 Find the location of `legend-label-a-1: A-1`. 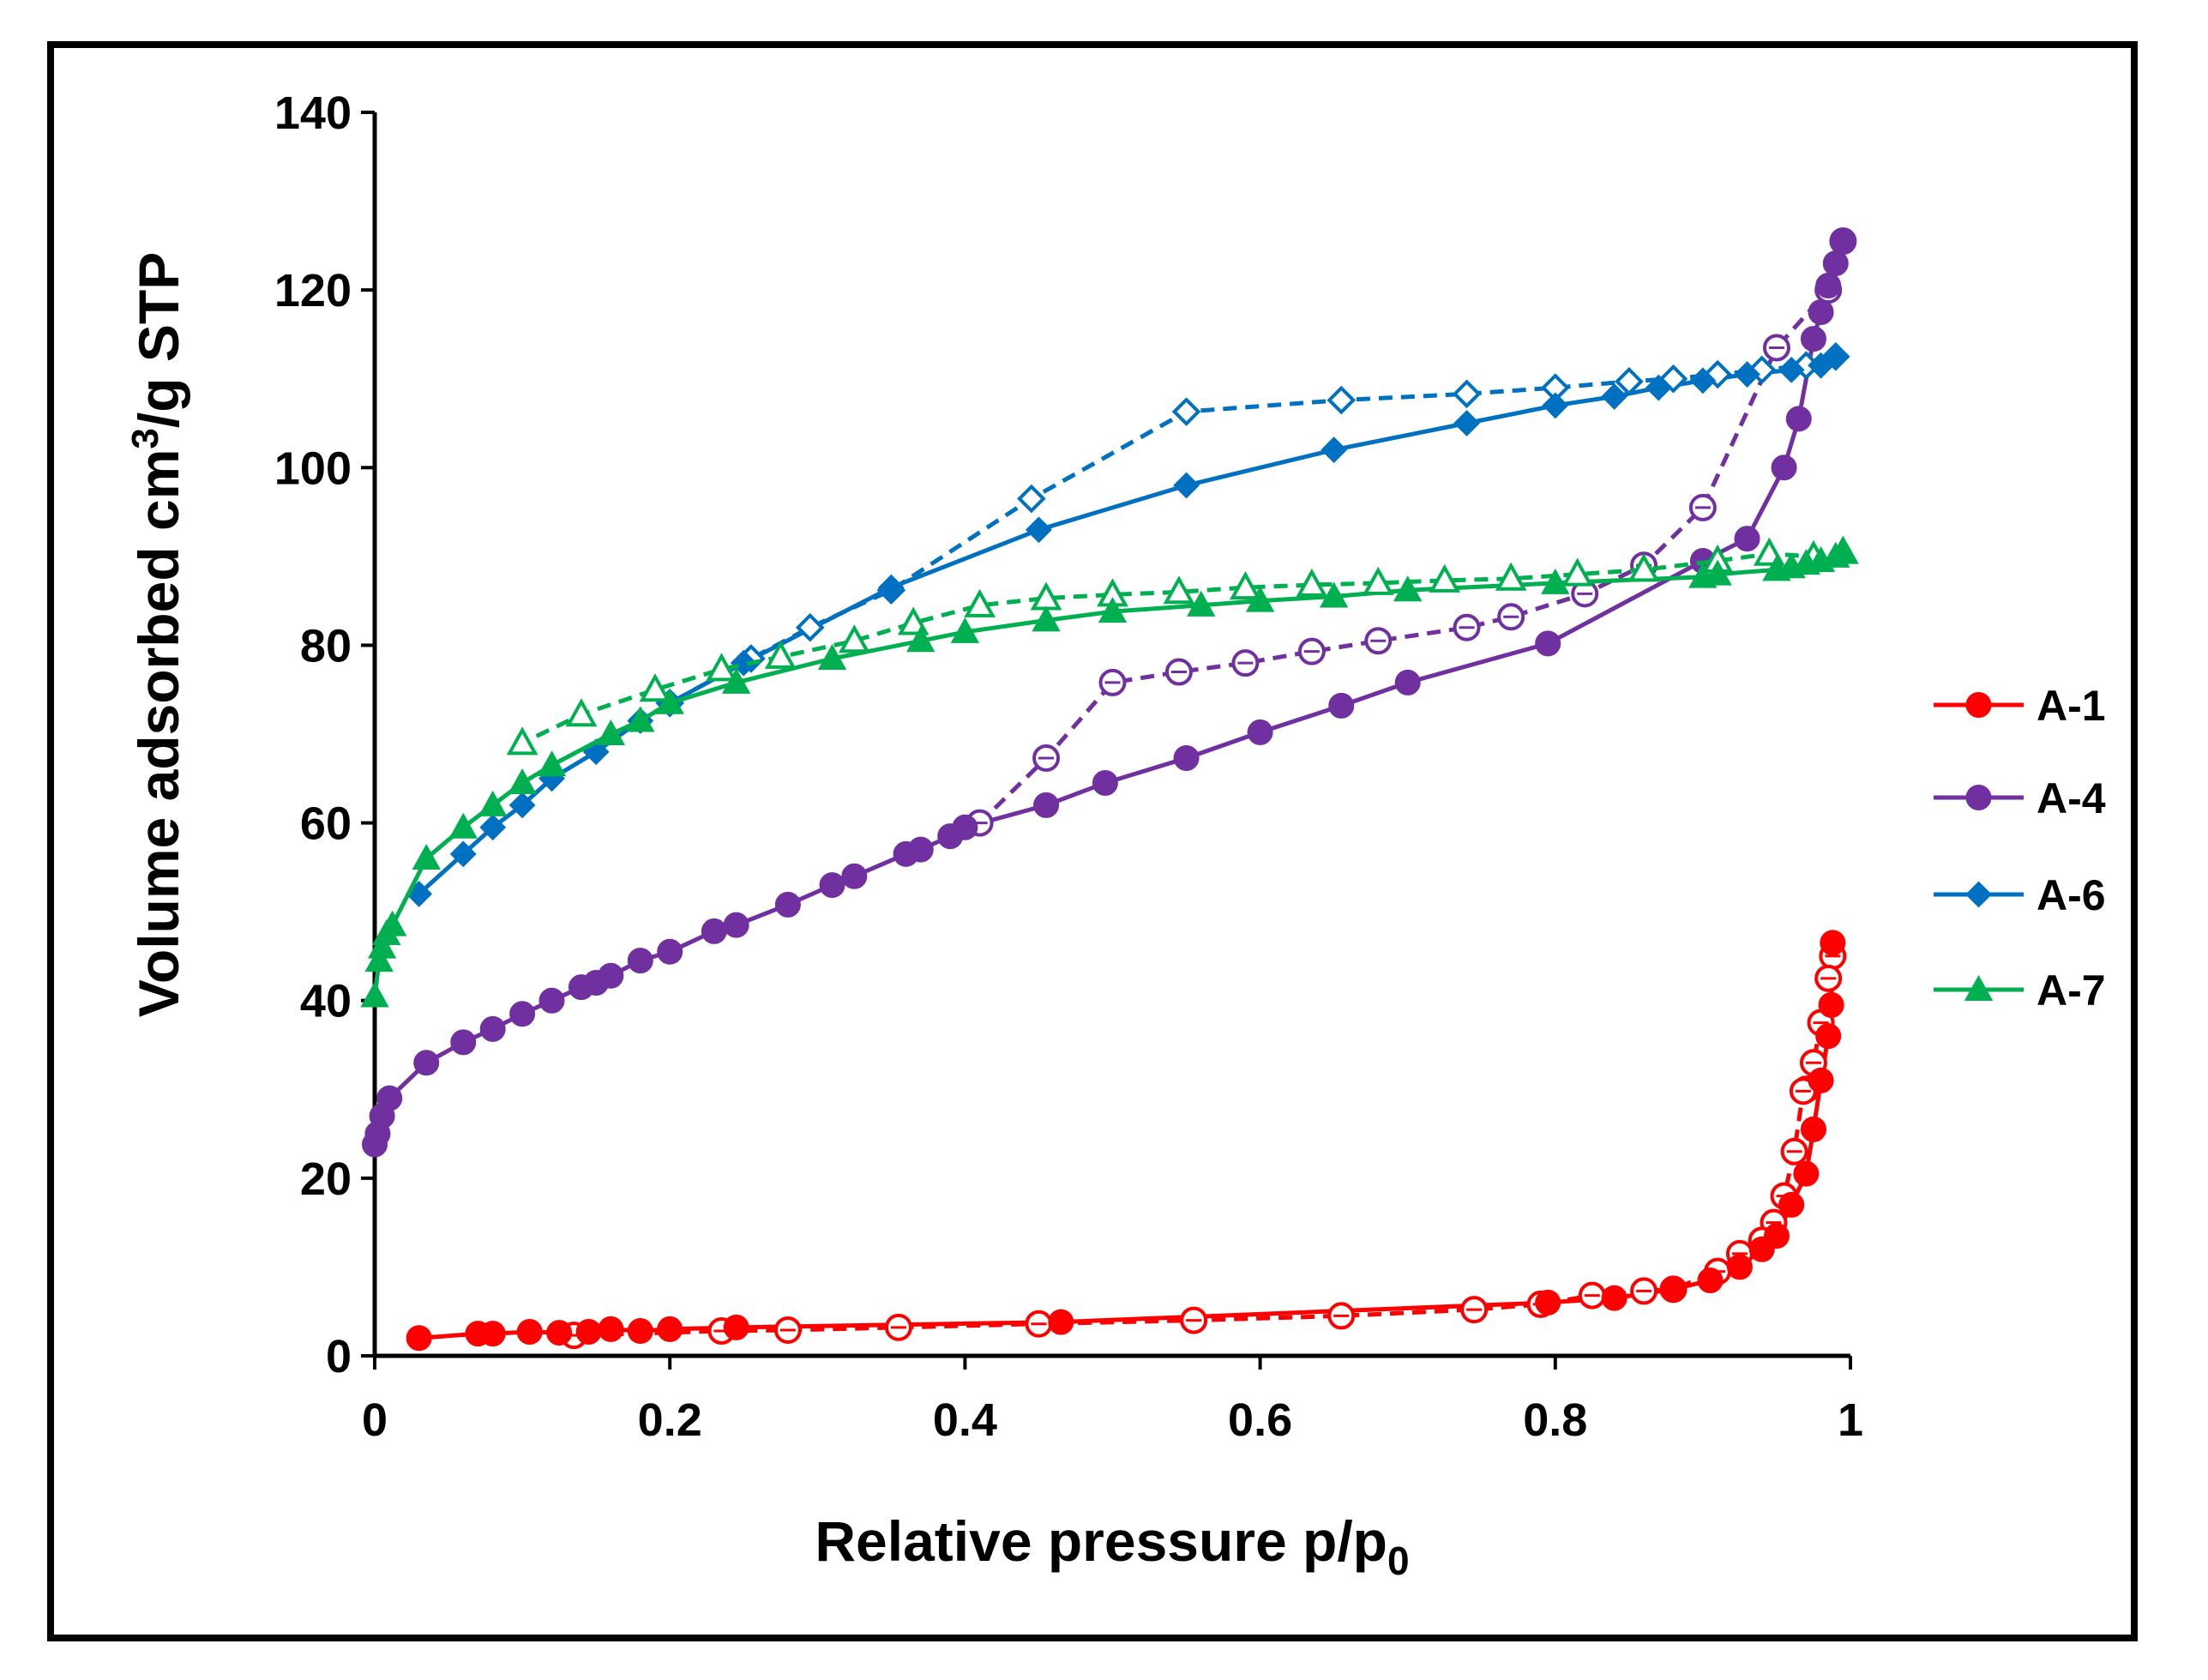

legend-label-a-1: A-1 is located at coordinates (2071, 706).